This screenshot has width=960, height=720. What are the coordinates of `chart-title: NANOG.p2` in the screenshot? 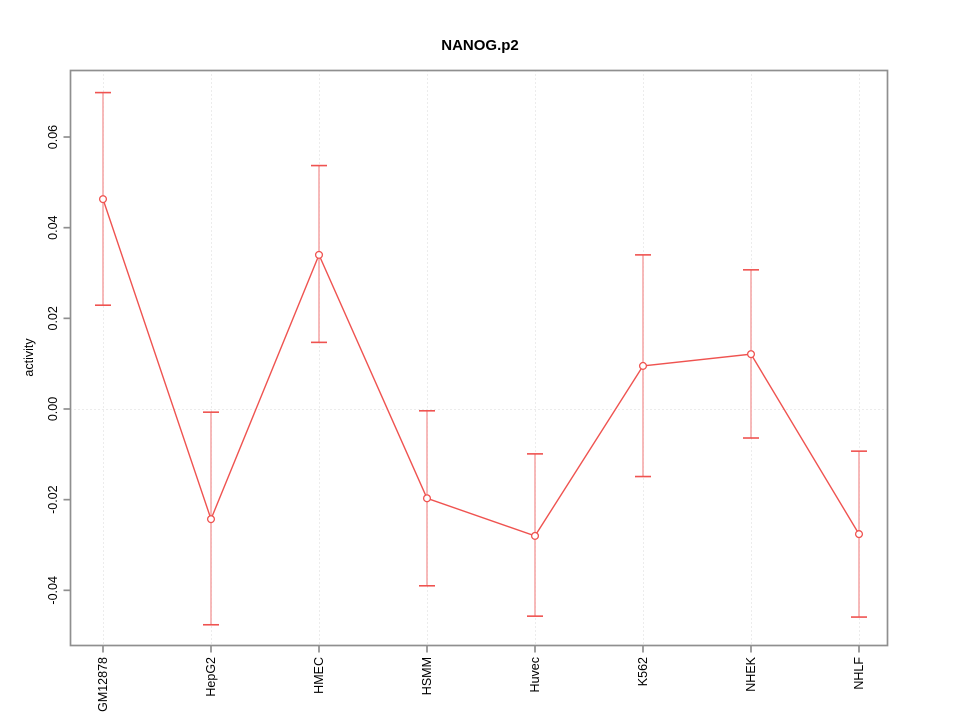 It's located at (480, 45).